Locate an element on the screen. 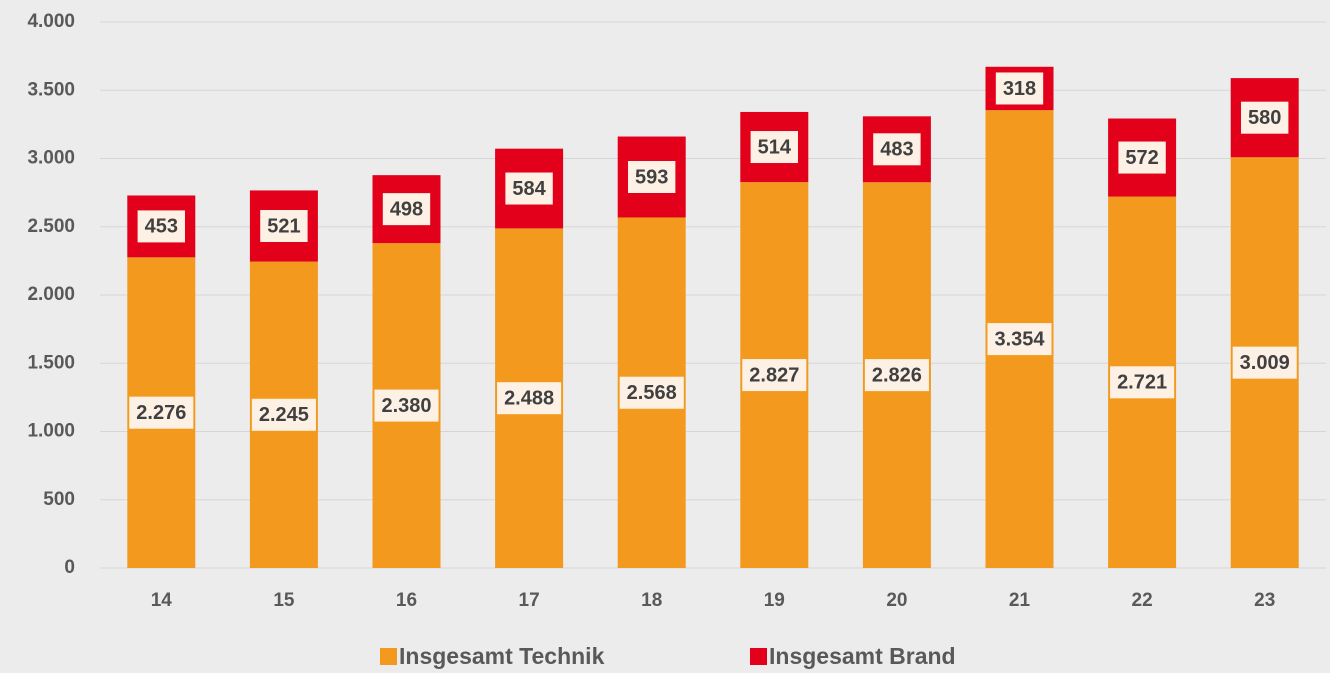  y-tick-label: 500 is located at coordinates (59, 499).